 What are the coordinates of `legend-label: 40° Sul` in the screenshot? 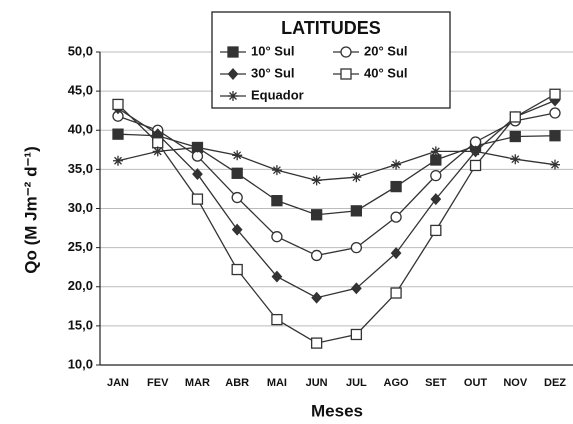 It's located at (386, 72).